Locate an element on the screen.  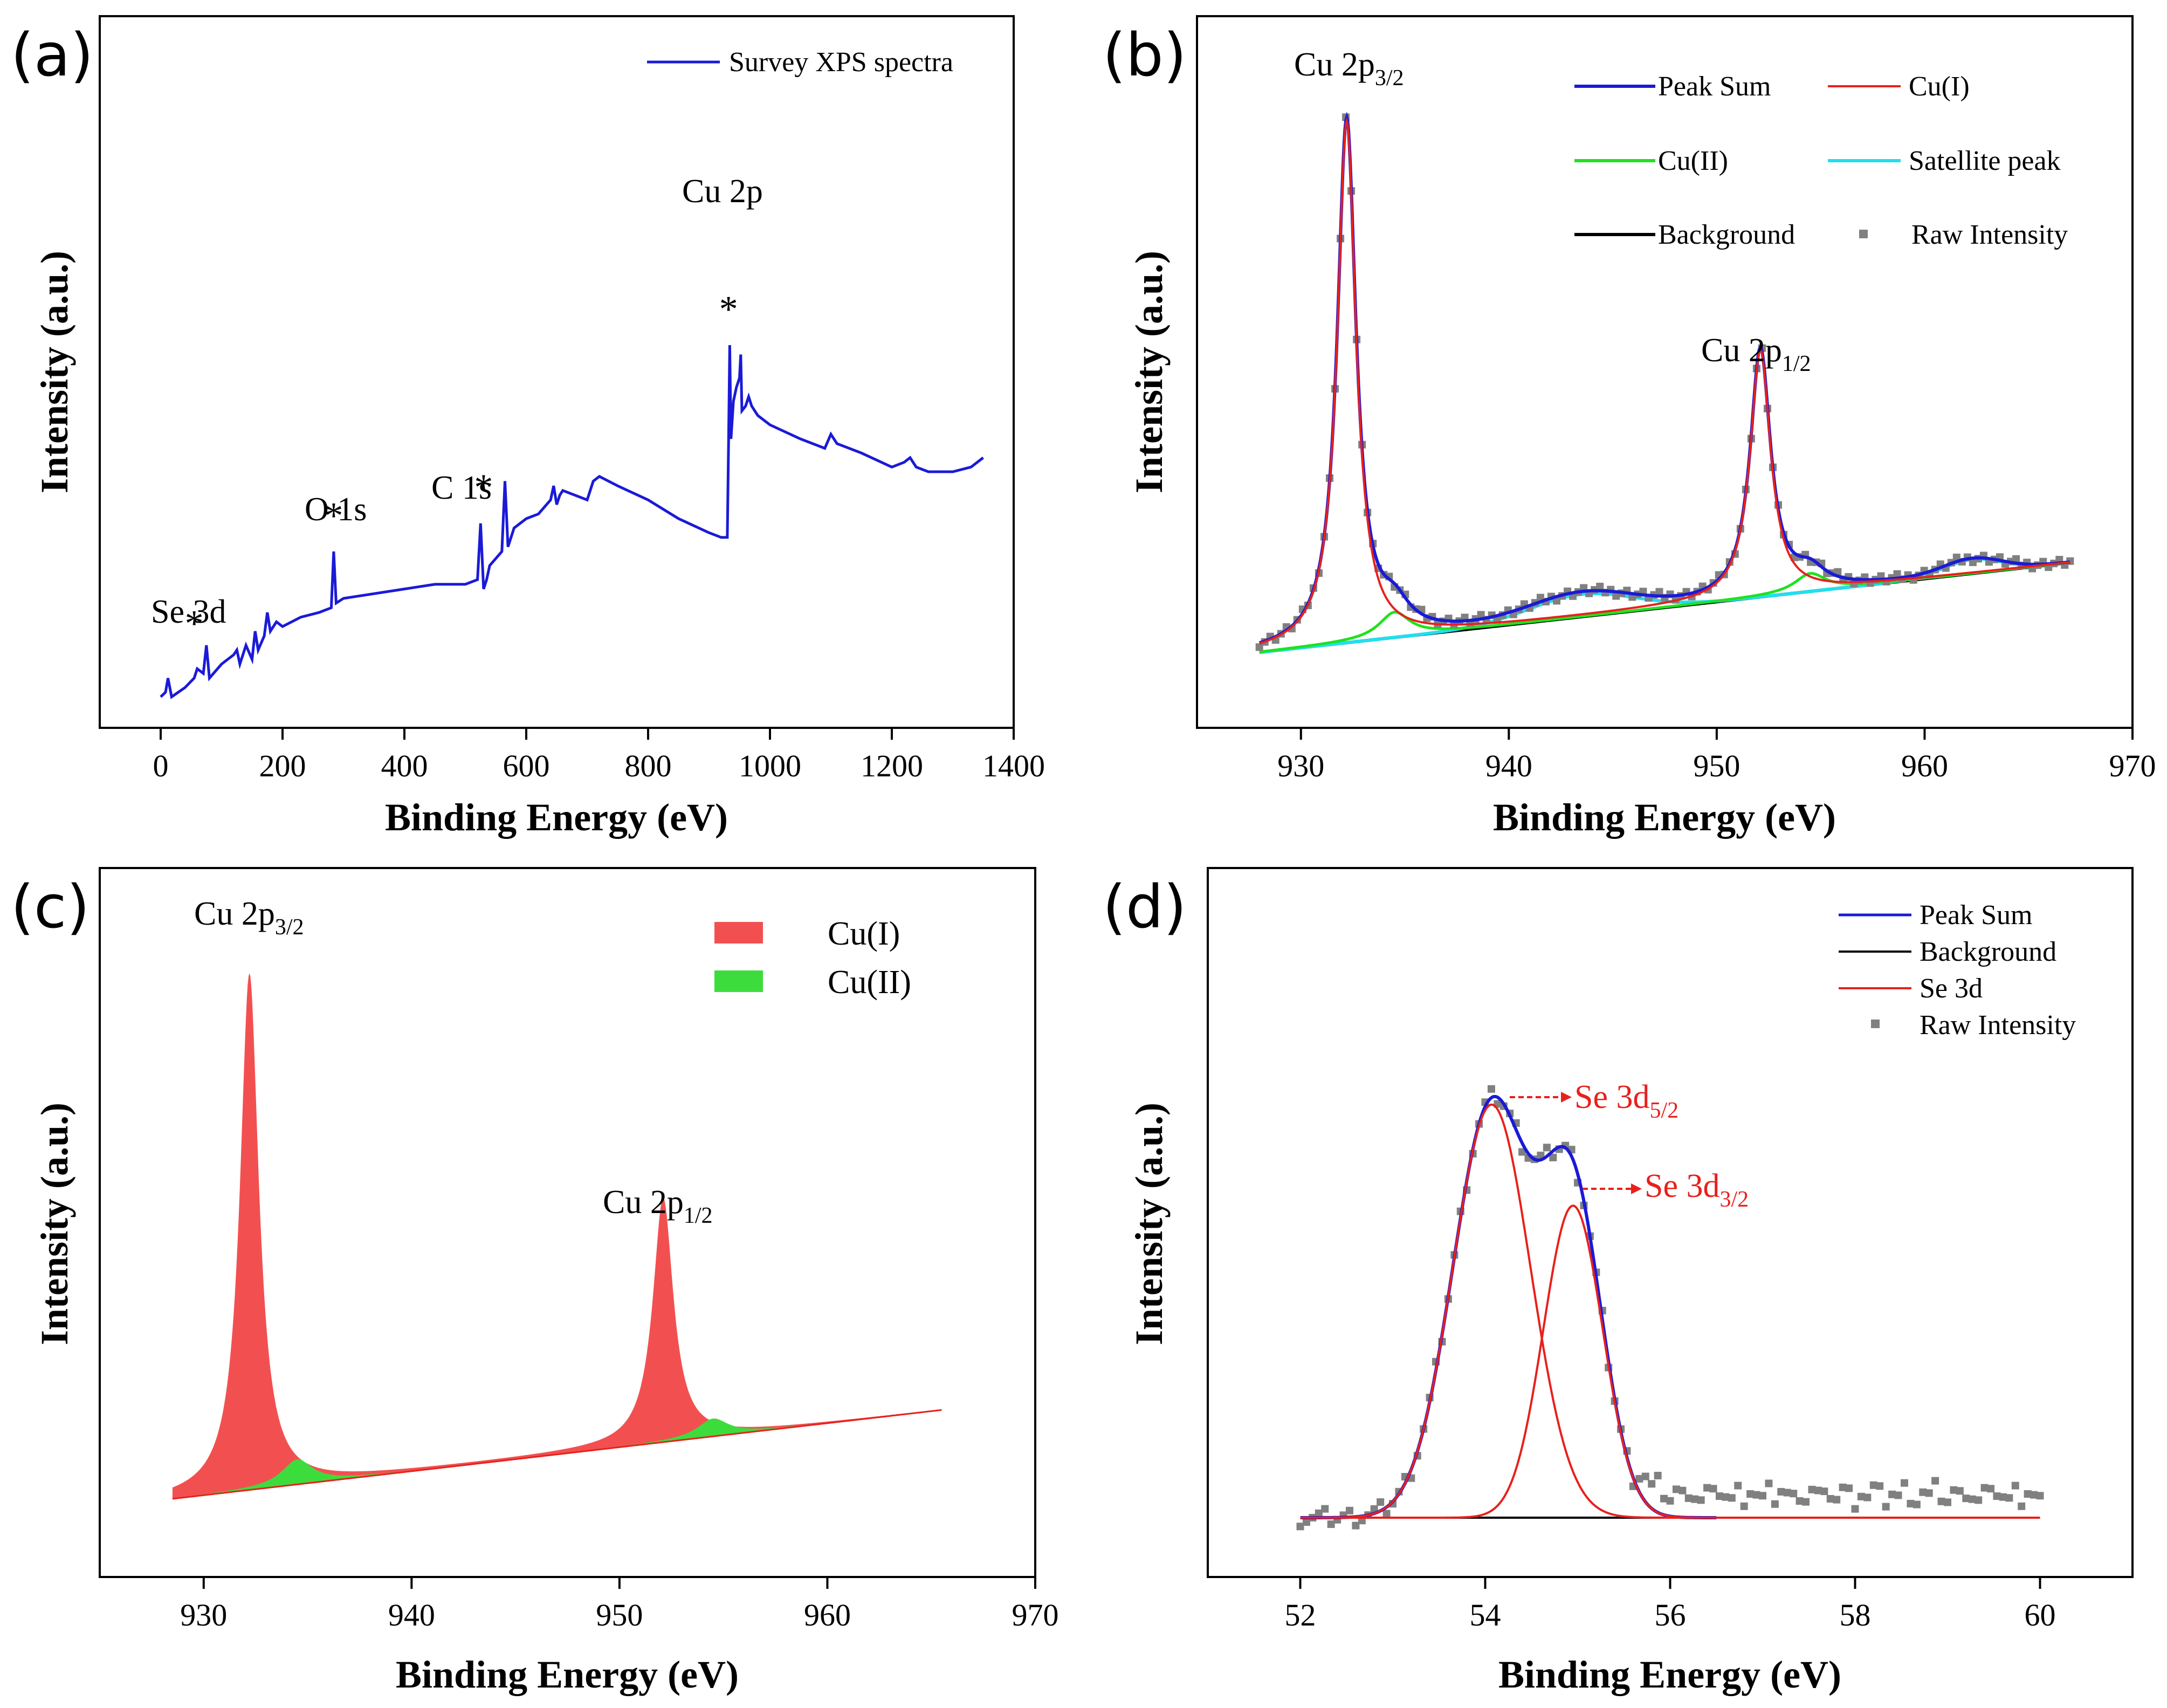
cu1-filled-area is located at coordinates (557, 1236).